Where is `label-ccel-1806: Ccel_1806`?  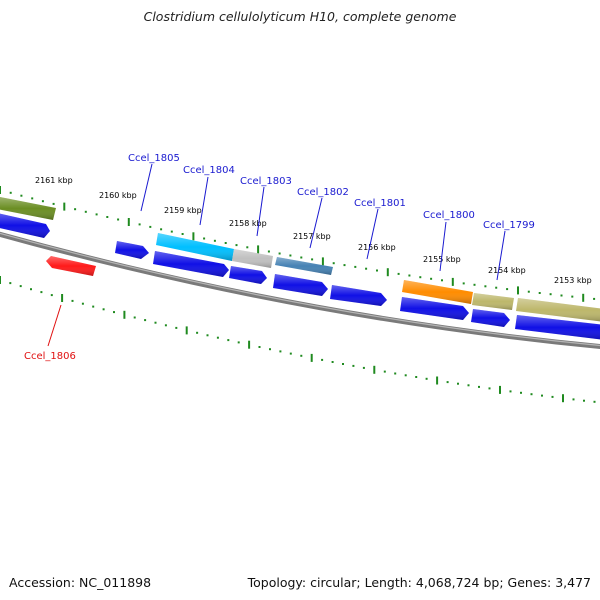 label-ccel-1806: Ccel_1806 is located at coordinates (50, 356).